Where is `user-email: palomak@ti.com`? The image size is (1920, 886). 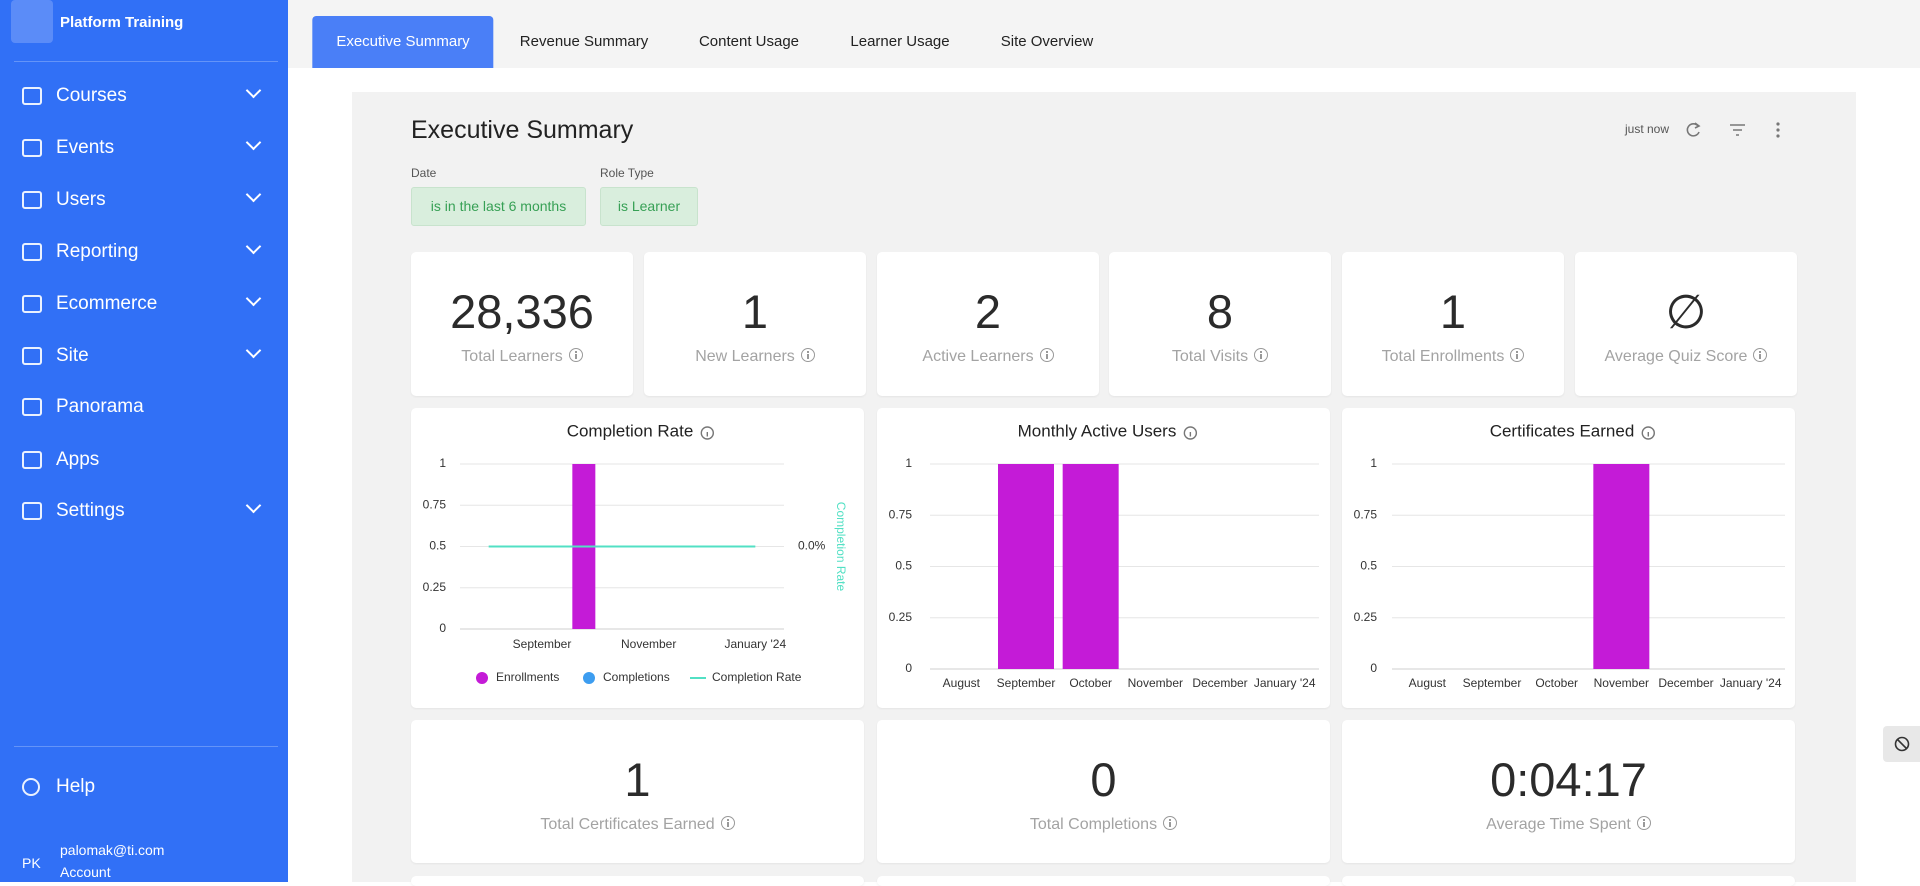
user-email: palomak@ti.com is located at coordinates (112, 850).